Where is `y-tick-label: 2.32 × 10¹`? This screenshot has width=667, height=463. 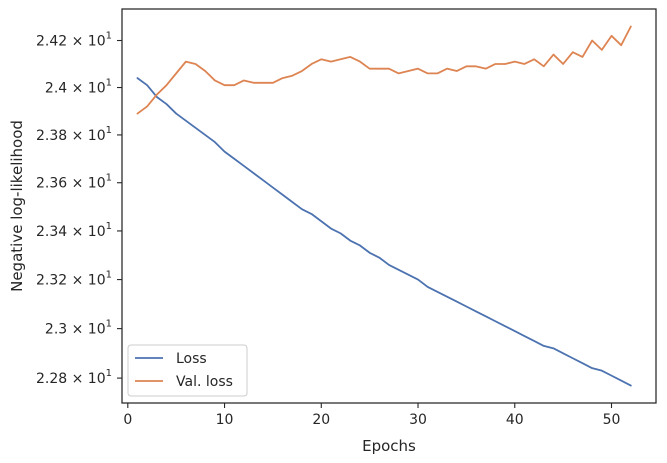
y-tick-label: 2.32 × 10¹ is located at coordinates (74, 279).